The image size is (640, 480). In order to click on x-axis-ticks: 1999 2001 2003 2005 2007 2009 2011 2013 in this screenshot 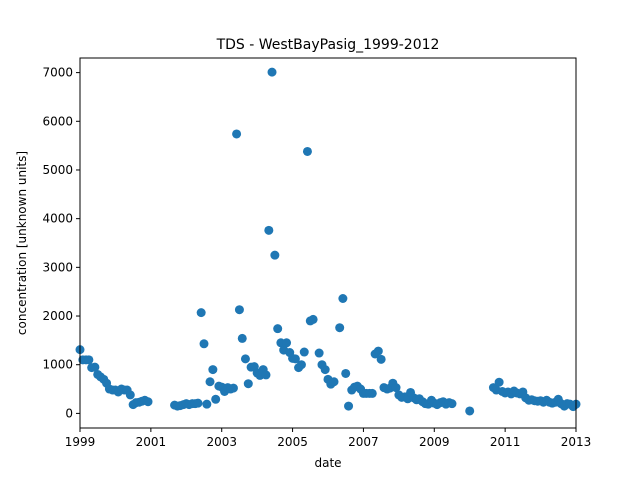, I will do `click(328, 438)`.